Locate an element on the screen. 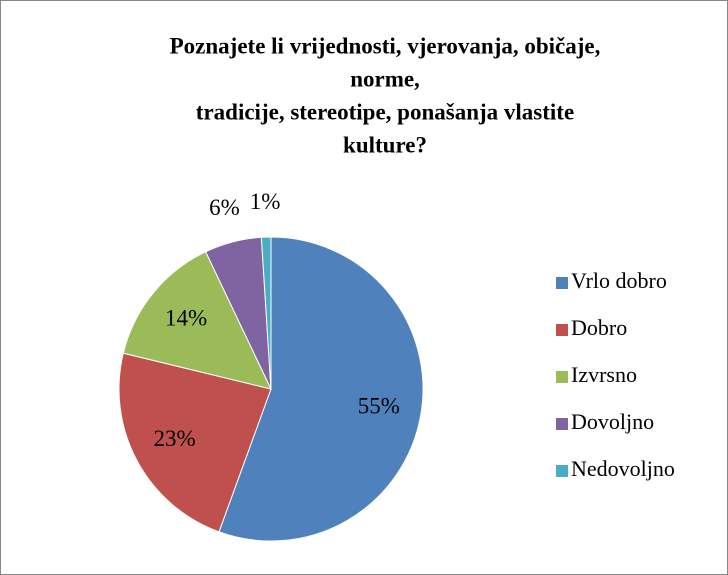 The image size is (728, 575). legend-label: Dovoljno is located at coordinates (612, 421).